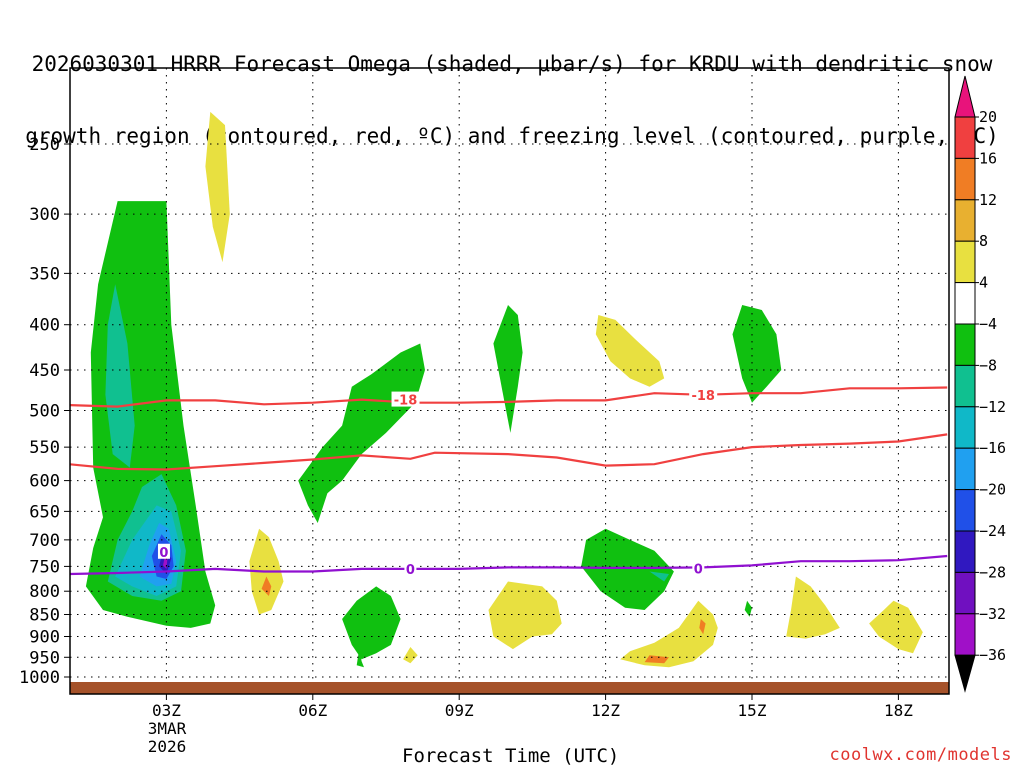 The image size is (1024, 768). What do you see at coordinates (992, 614) in the screenshot?
I see `colorbar-label-12: −32` at bounding box center [992, 614].